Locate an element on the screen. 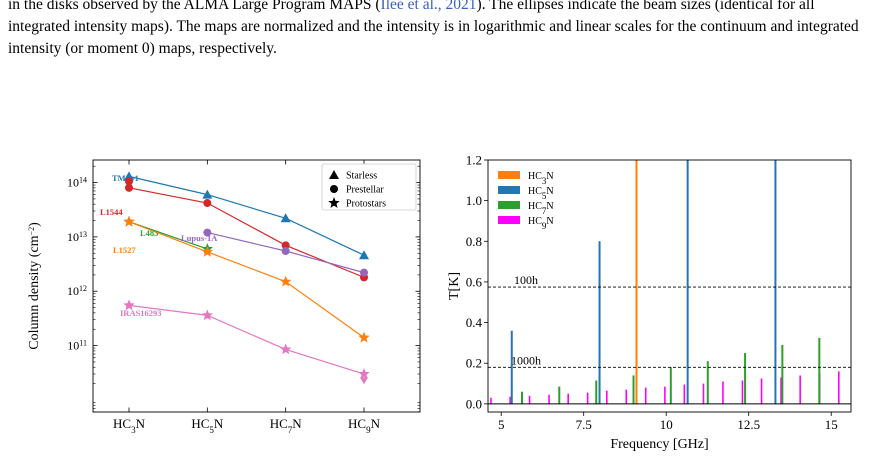 This screenshot has height=460, width=871. x-tick-label: 12.5 is located at coordinates (748, 424).